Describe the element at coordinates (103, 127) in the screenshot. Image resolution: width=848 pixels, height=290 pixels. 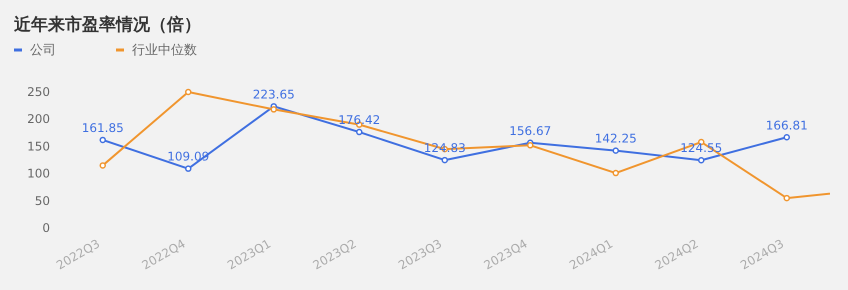
I see `data-label: 161.85` at that location.